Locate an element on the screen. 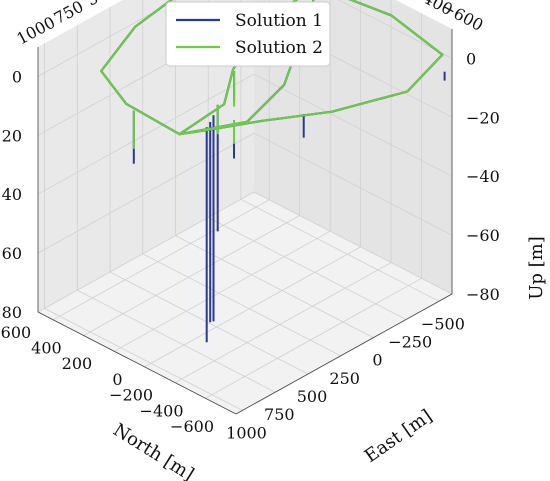 The image size is (550, 481). legend: Solution 1 Solution 2 is located at coordinates (248, 34).